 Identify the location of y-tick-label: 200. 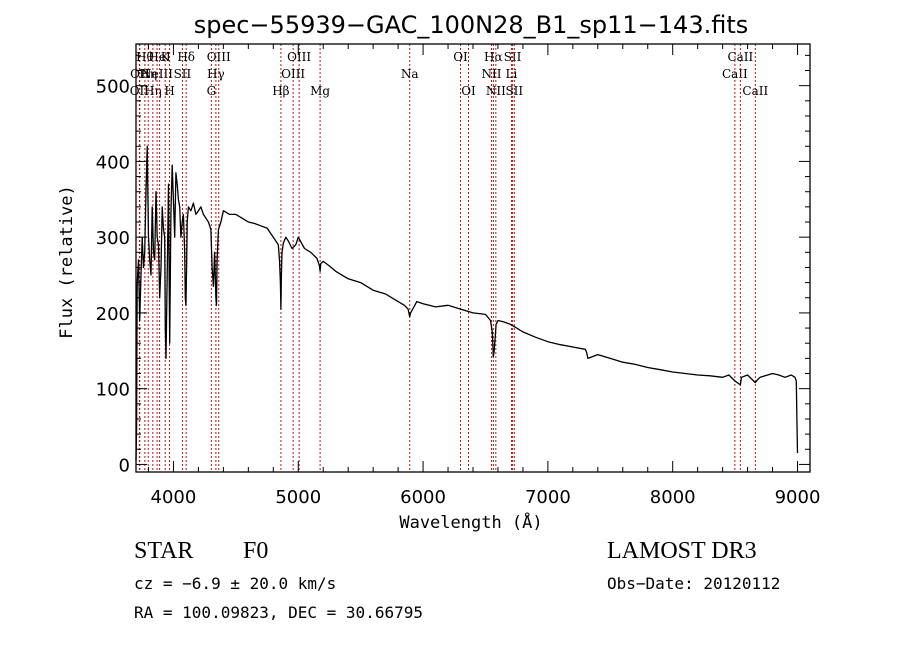
(113, 314).